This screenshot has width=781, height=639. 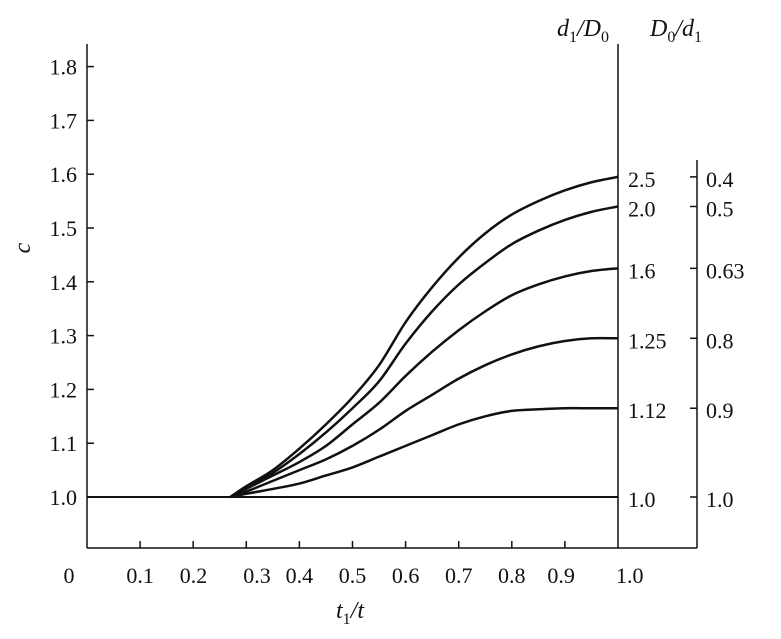 I want to click on y-tick-label: 1.1, so click(x=64, y=443).